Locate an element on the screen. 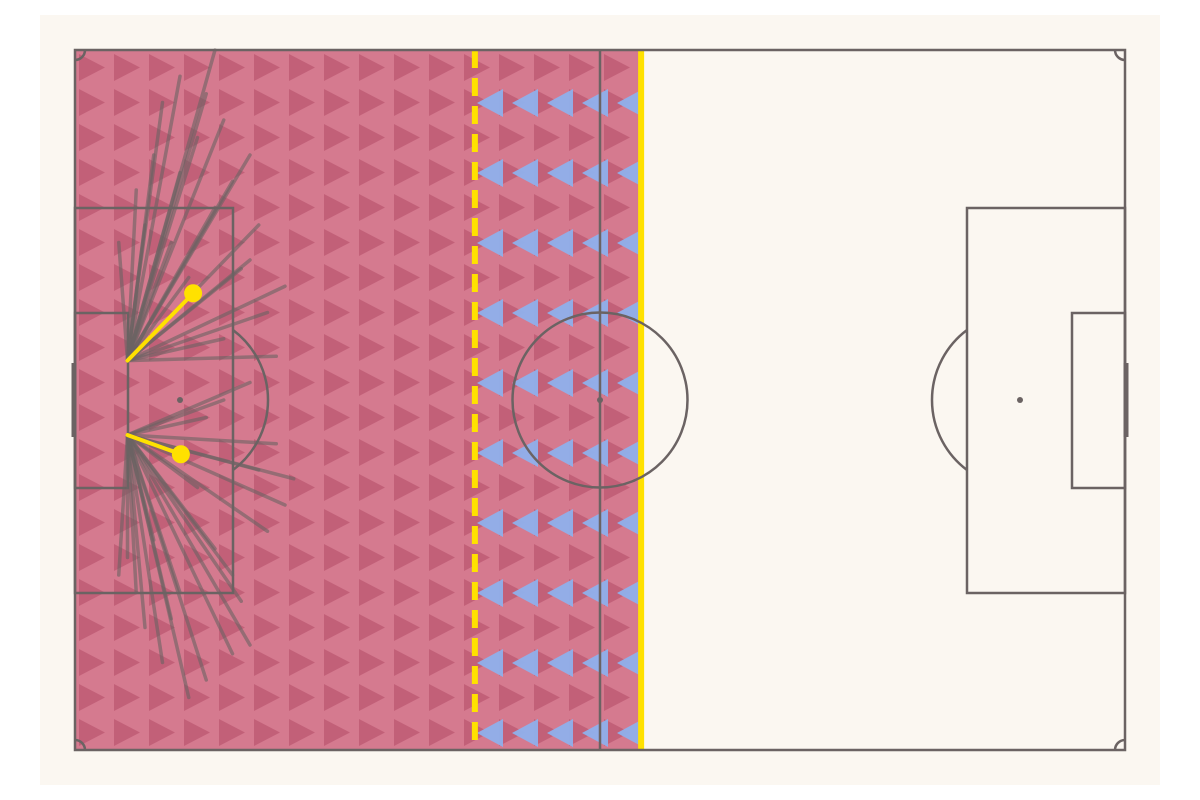 Image resolution: width=1200 pixels, height=800 pixels. spots is located at coordinates (600, 400).